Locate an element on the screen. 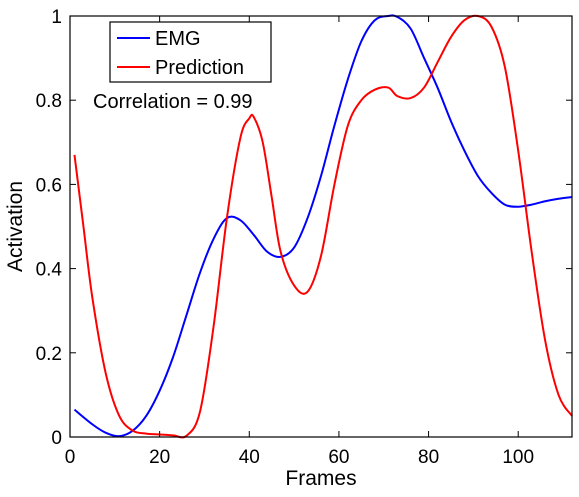 This screenshot has width=579, height=497. x-tick-label: 80 is located at coordinates (428, 457).